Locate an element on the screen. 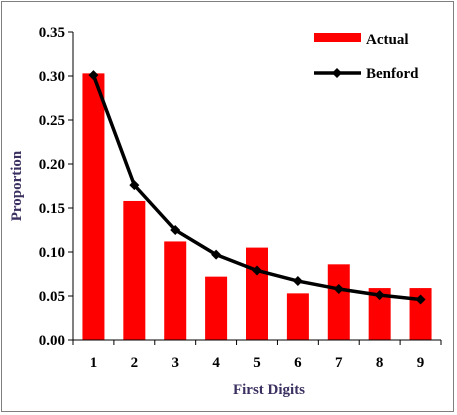 Image resolution: width=457 pixels, height=415 pixels. legend-benford-marker is located at coordinates (337, 73).